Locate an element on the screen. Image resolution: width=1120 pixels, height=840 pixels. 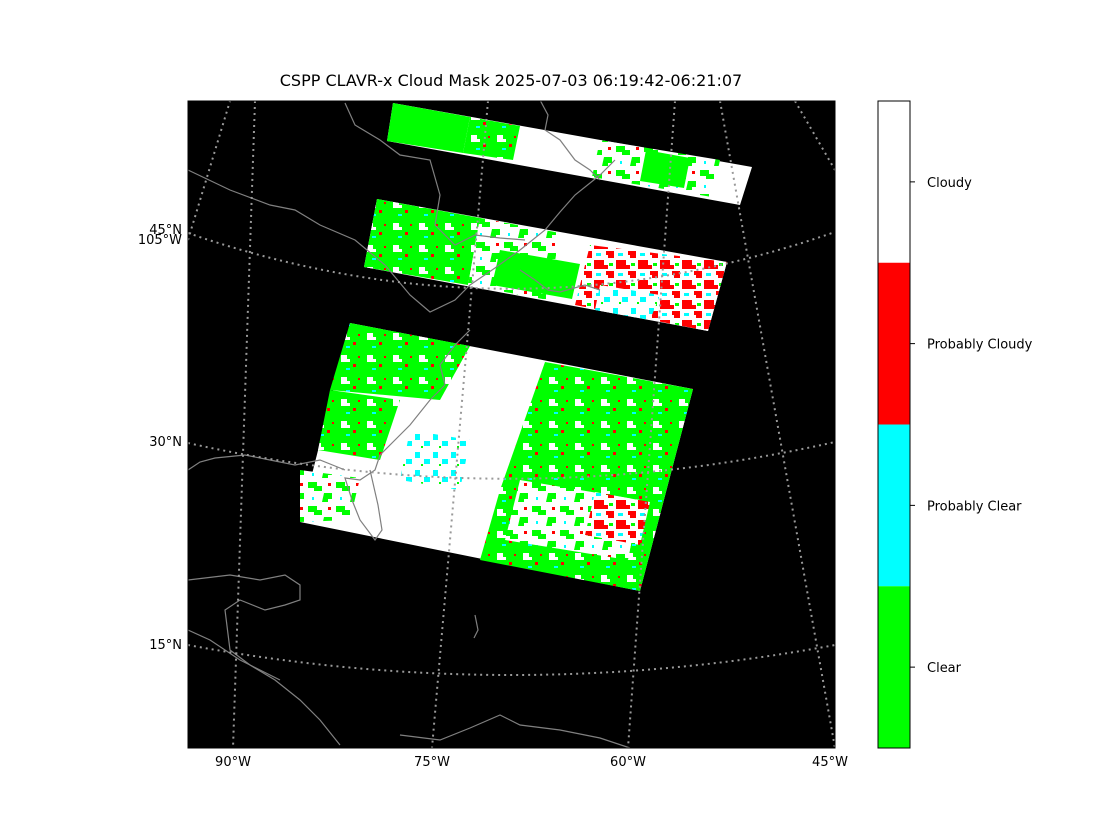
colorbar-label: Clear is located at coordinates (944, 668).